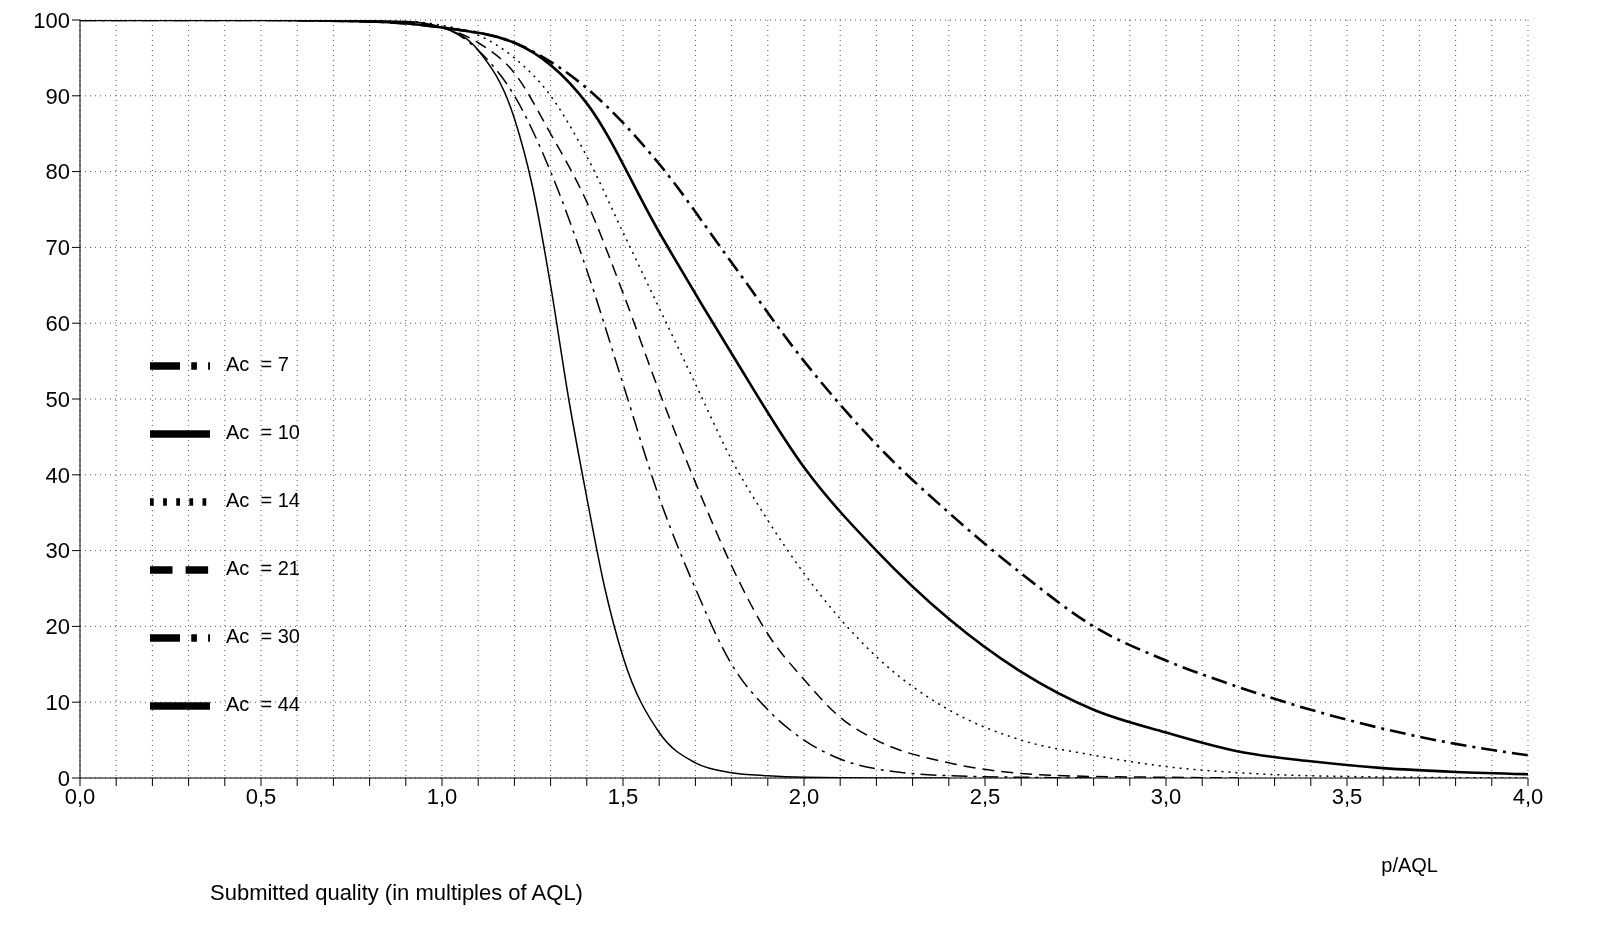 This screenshot has height=927, width=1602. What do you see at coordinates (1528, 796) in the screenshot?
I see `x-tick-label: 4,0` at bounding box center [1528, 796].